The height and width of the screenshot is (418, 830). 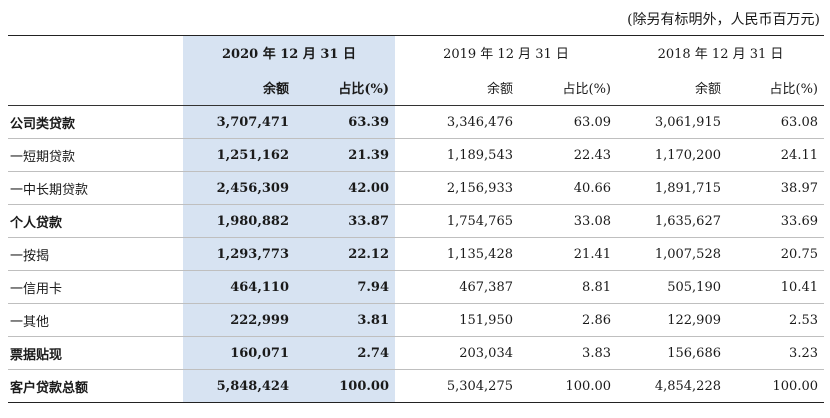 I want to click on row-label: 个人贷款, so click(x=36, y=223).